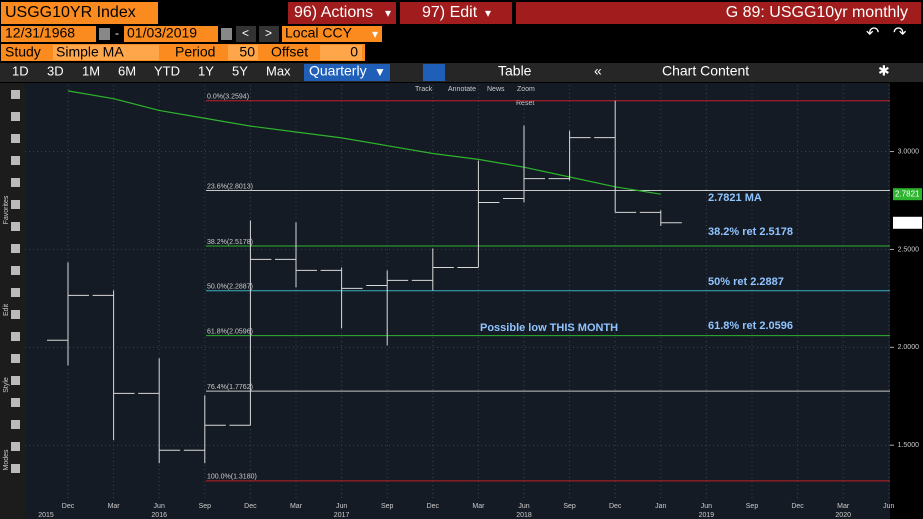  I want to click on edit-button, so click(456, 13).